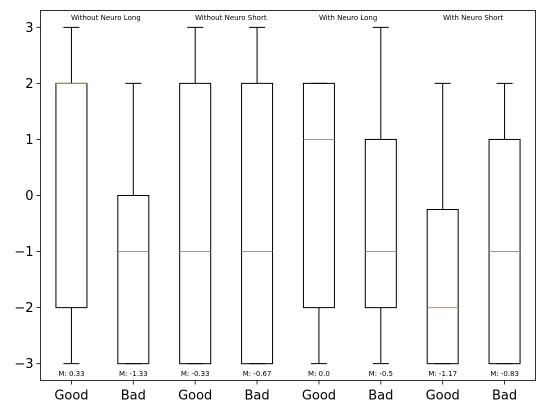 The image size is (546, 413). Describe the element at coordinates (348, 18) in the screenshot. I see `group-label: With Neuro Long` at that location.